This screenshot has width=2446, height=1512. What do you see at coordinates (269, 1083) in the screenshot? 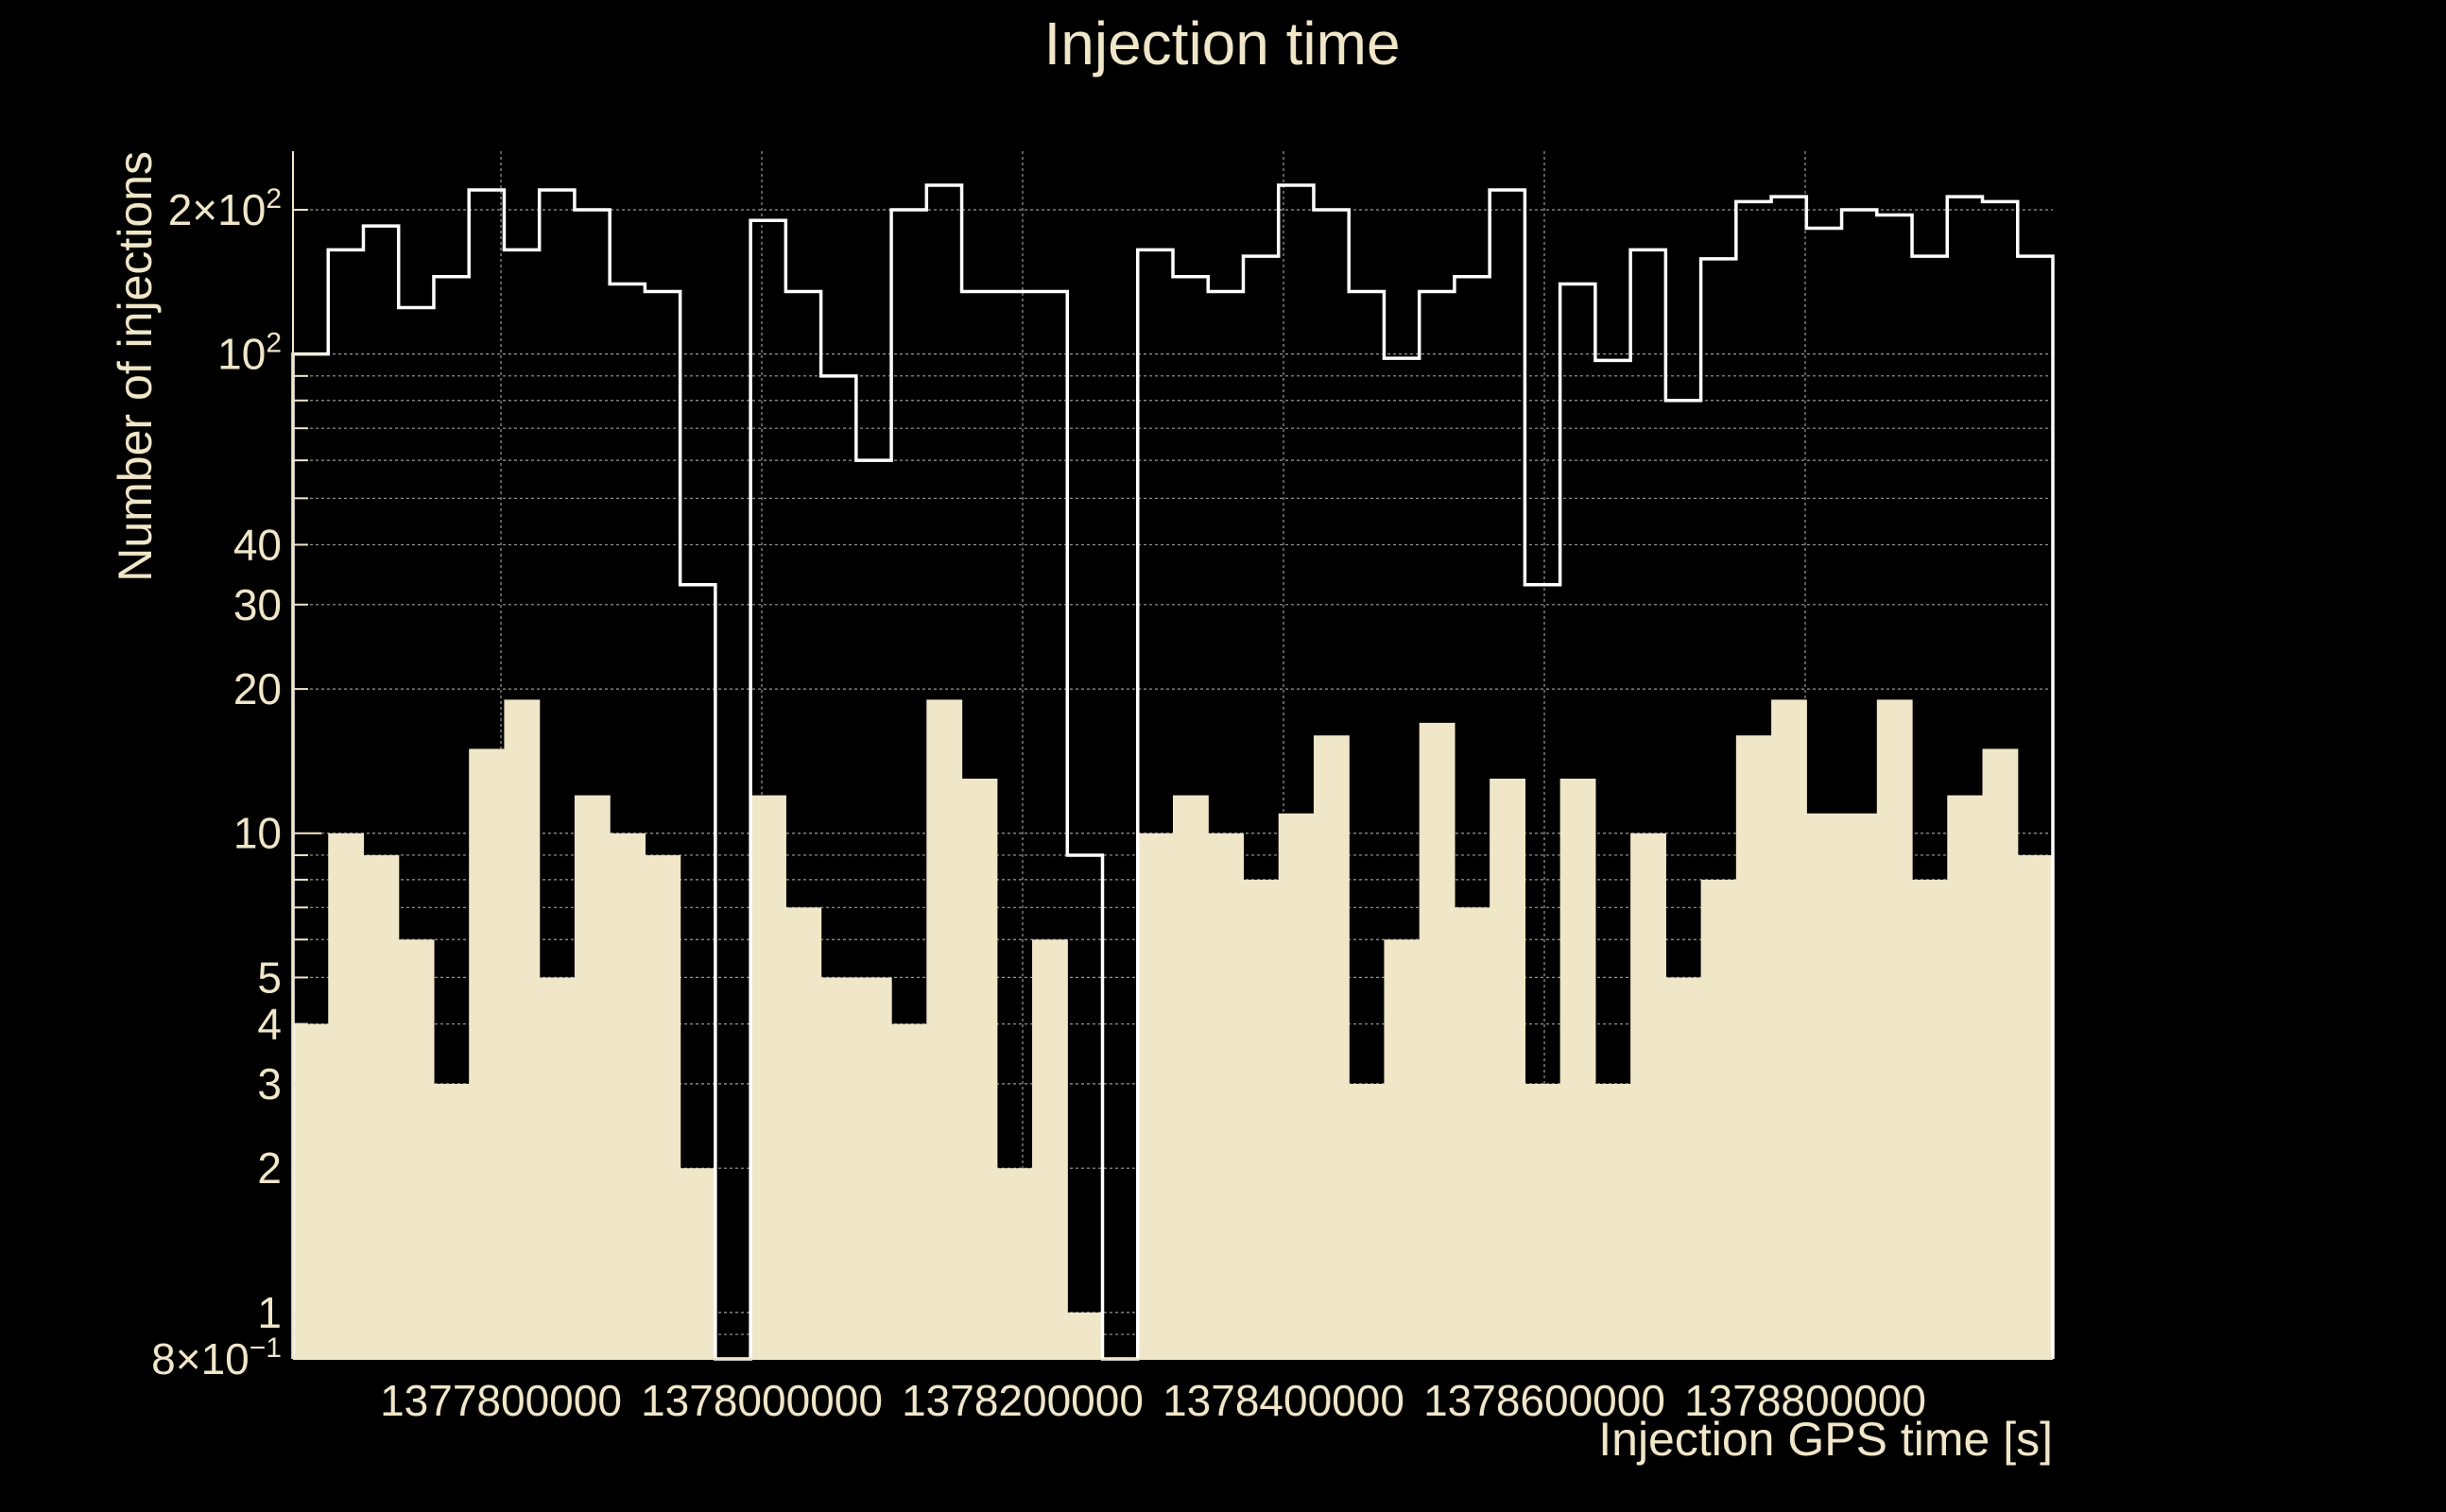
I see `y-tick-label: 3` at bounding box center [269, 1083].